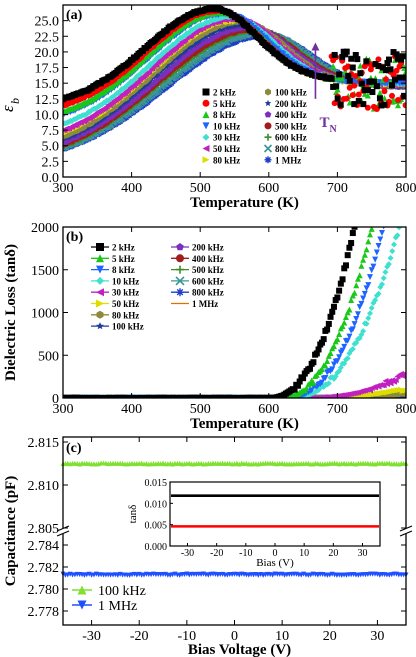 The image size is (416, 657). I want to click on x-tick-label: 600, so click(268, 188).